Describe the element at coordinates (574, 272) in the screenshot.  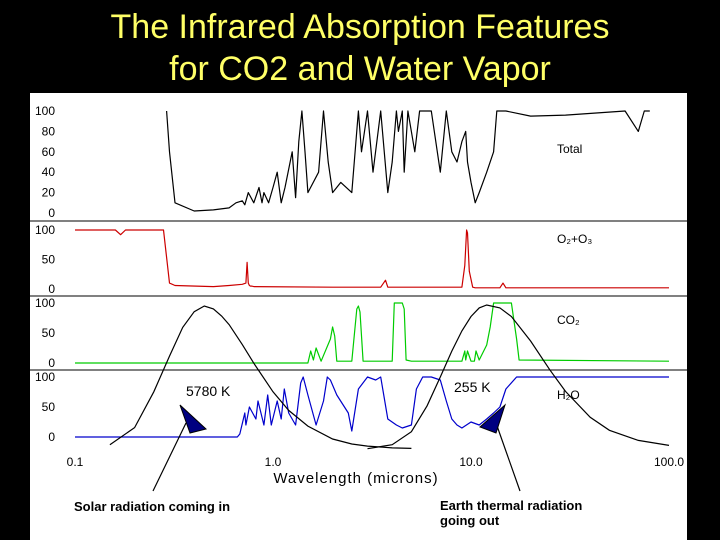
I see `panel-name-labels: Total O₂+O₃ CO₂ H₂O` at that location.